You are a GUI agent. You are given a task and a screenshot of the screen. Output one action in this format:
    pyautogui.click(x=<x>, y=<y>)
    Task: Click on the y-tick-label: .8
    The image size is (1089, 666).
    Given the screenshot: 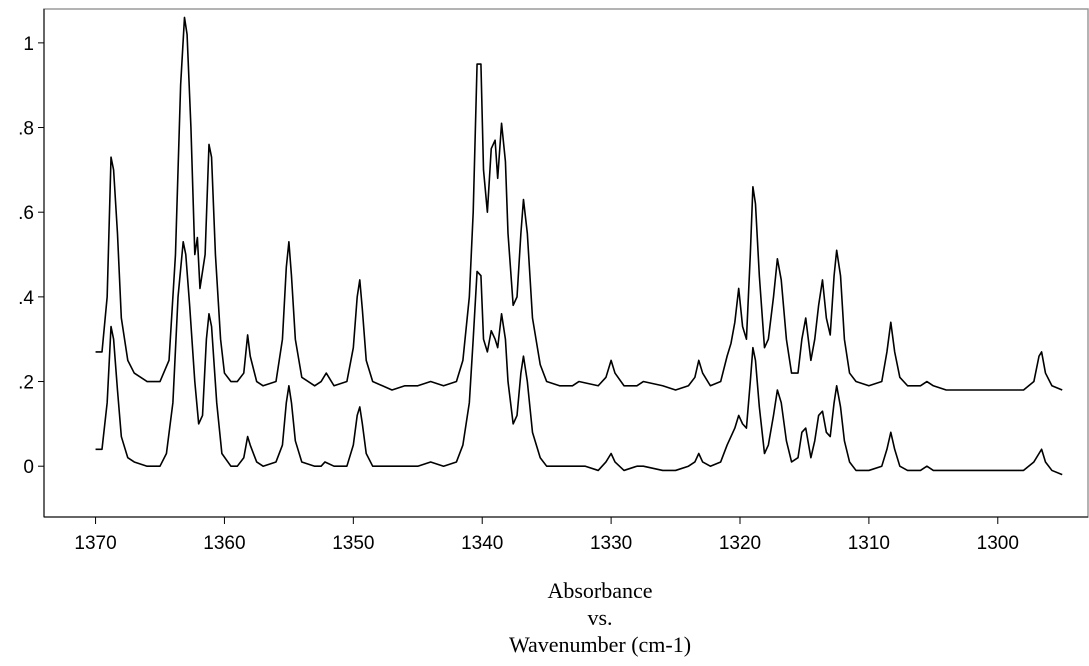 What is the action you would take?
    pyautogui.click(x=26, y=129)
    